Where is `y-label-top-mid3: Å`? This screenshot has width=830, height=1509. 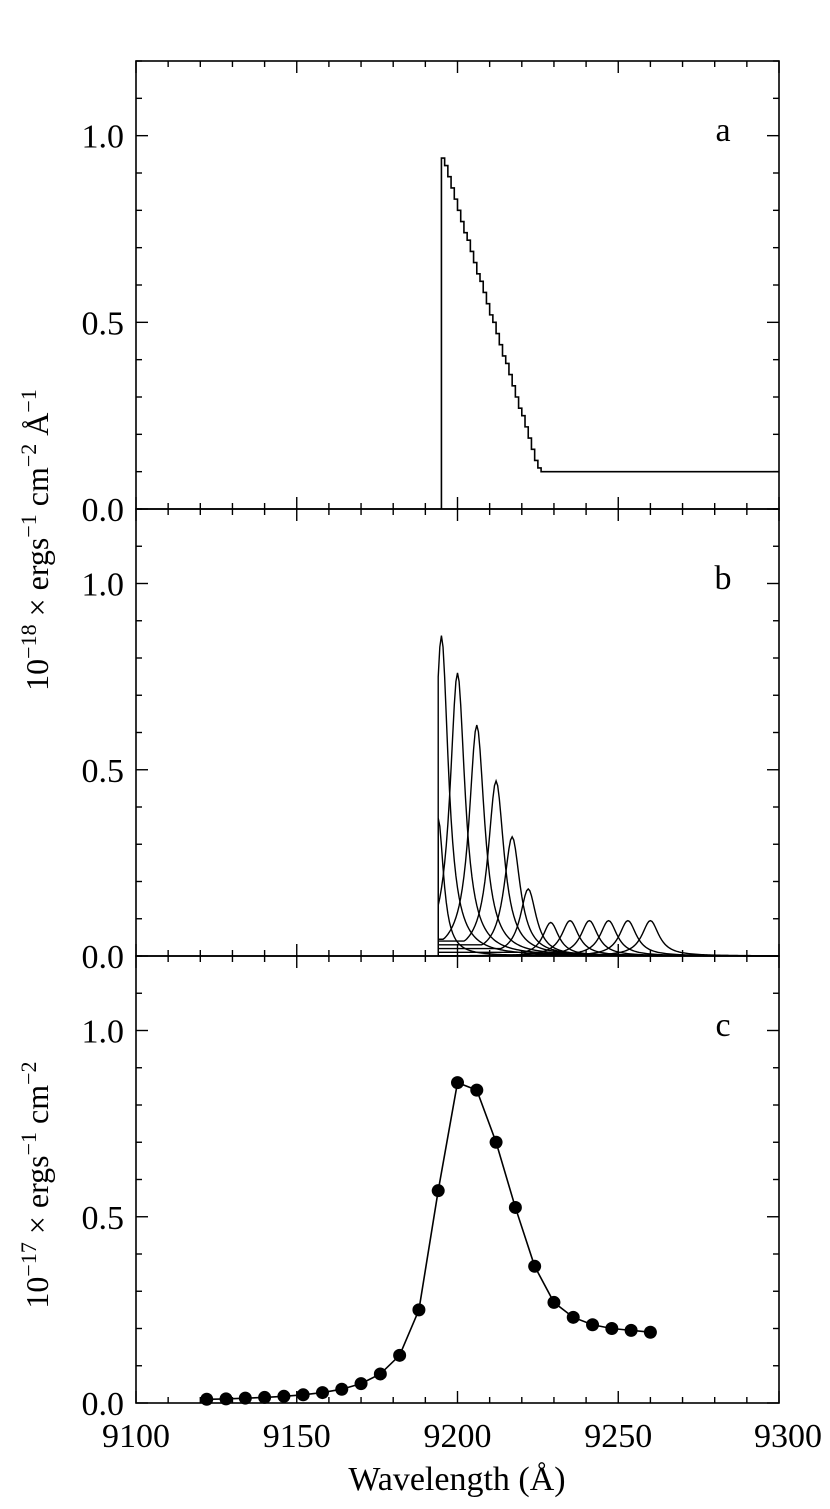
y-label-top-mid3: Å is located at coordinates (37, 428).